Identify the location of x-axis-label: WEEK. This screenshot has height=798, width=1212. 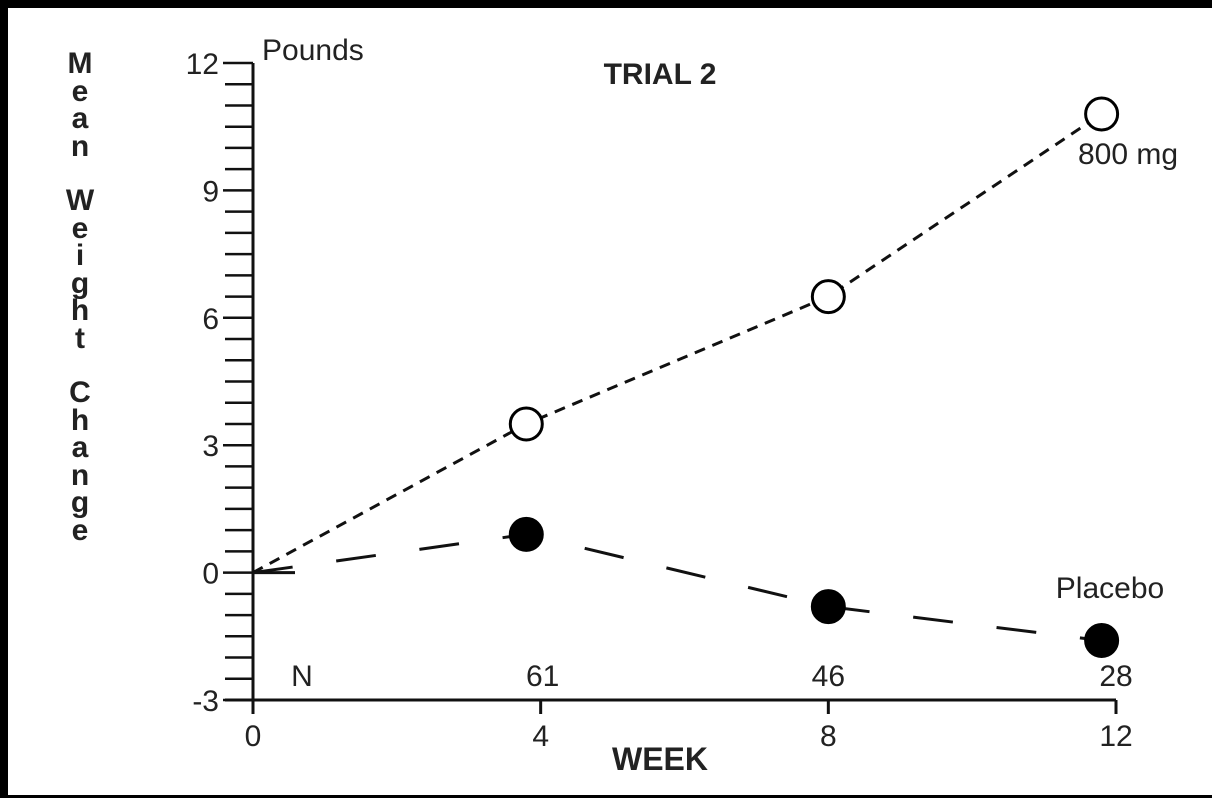
(660, 759).